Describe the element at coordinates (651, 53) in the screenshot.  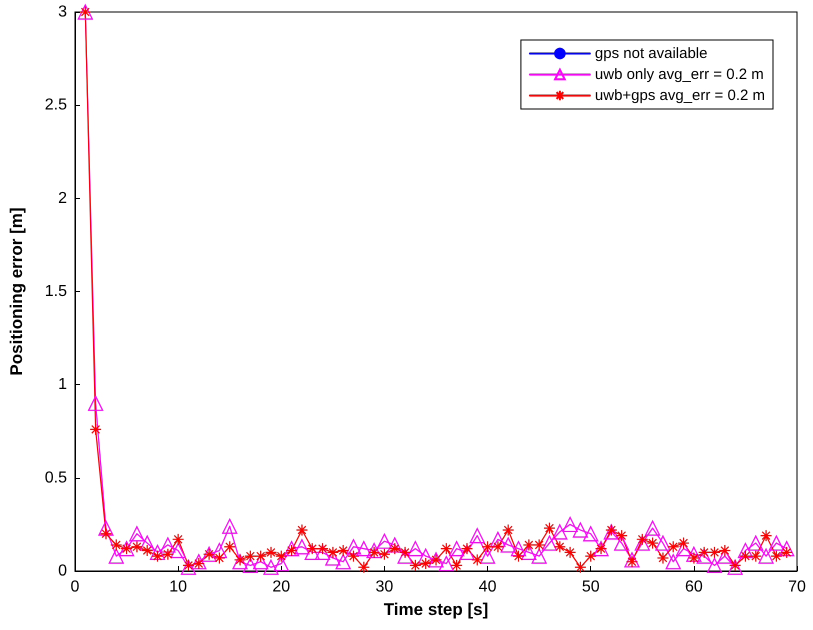
I see `legend-label: gps not available` at that location.